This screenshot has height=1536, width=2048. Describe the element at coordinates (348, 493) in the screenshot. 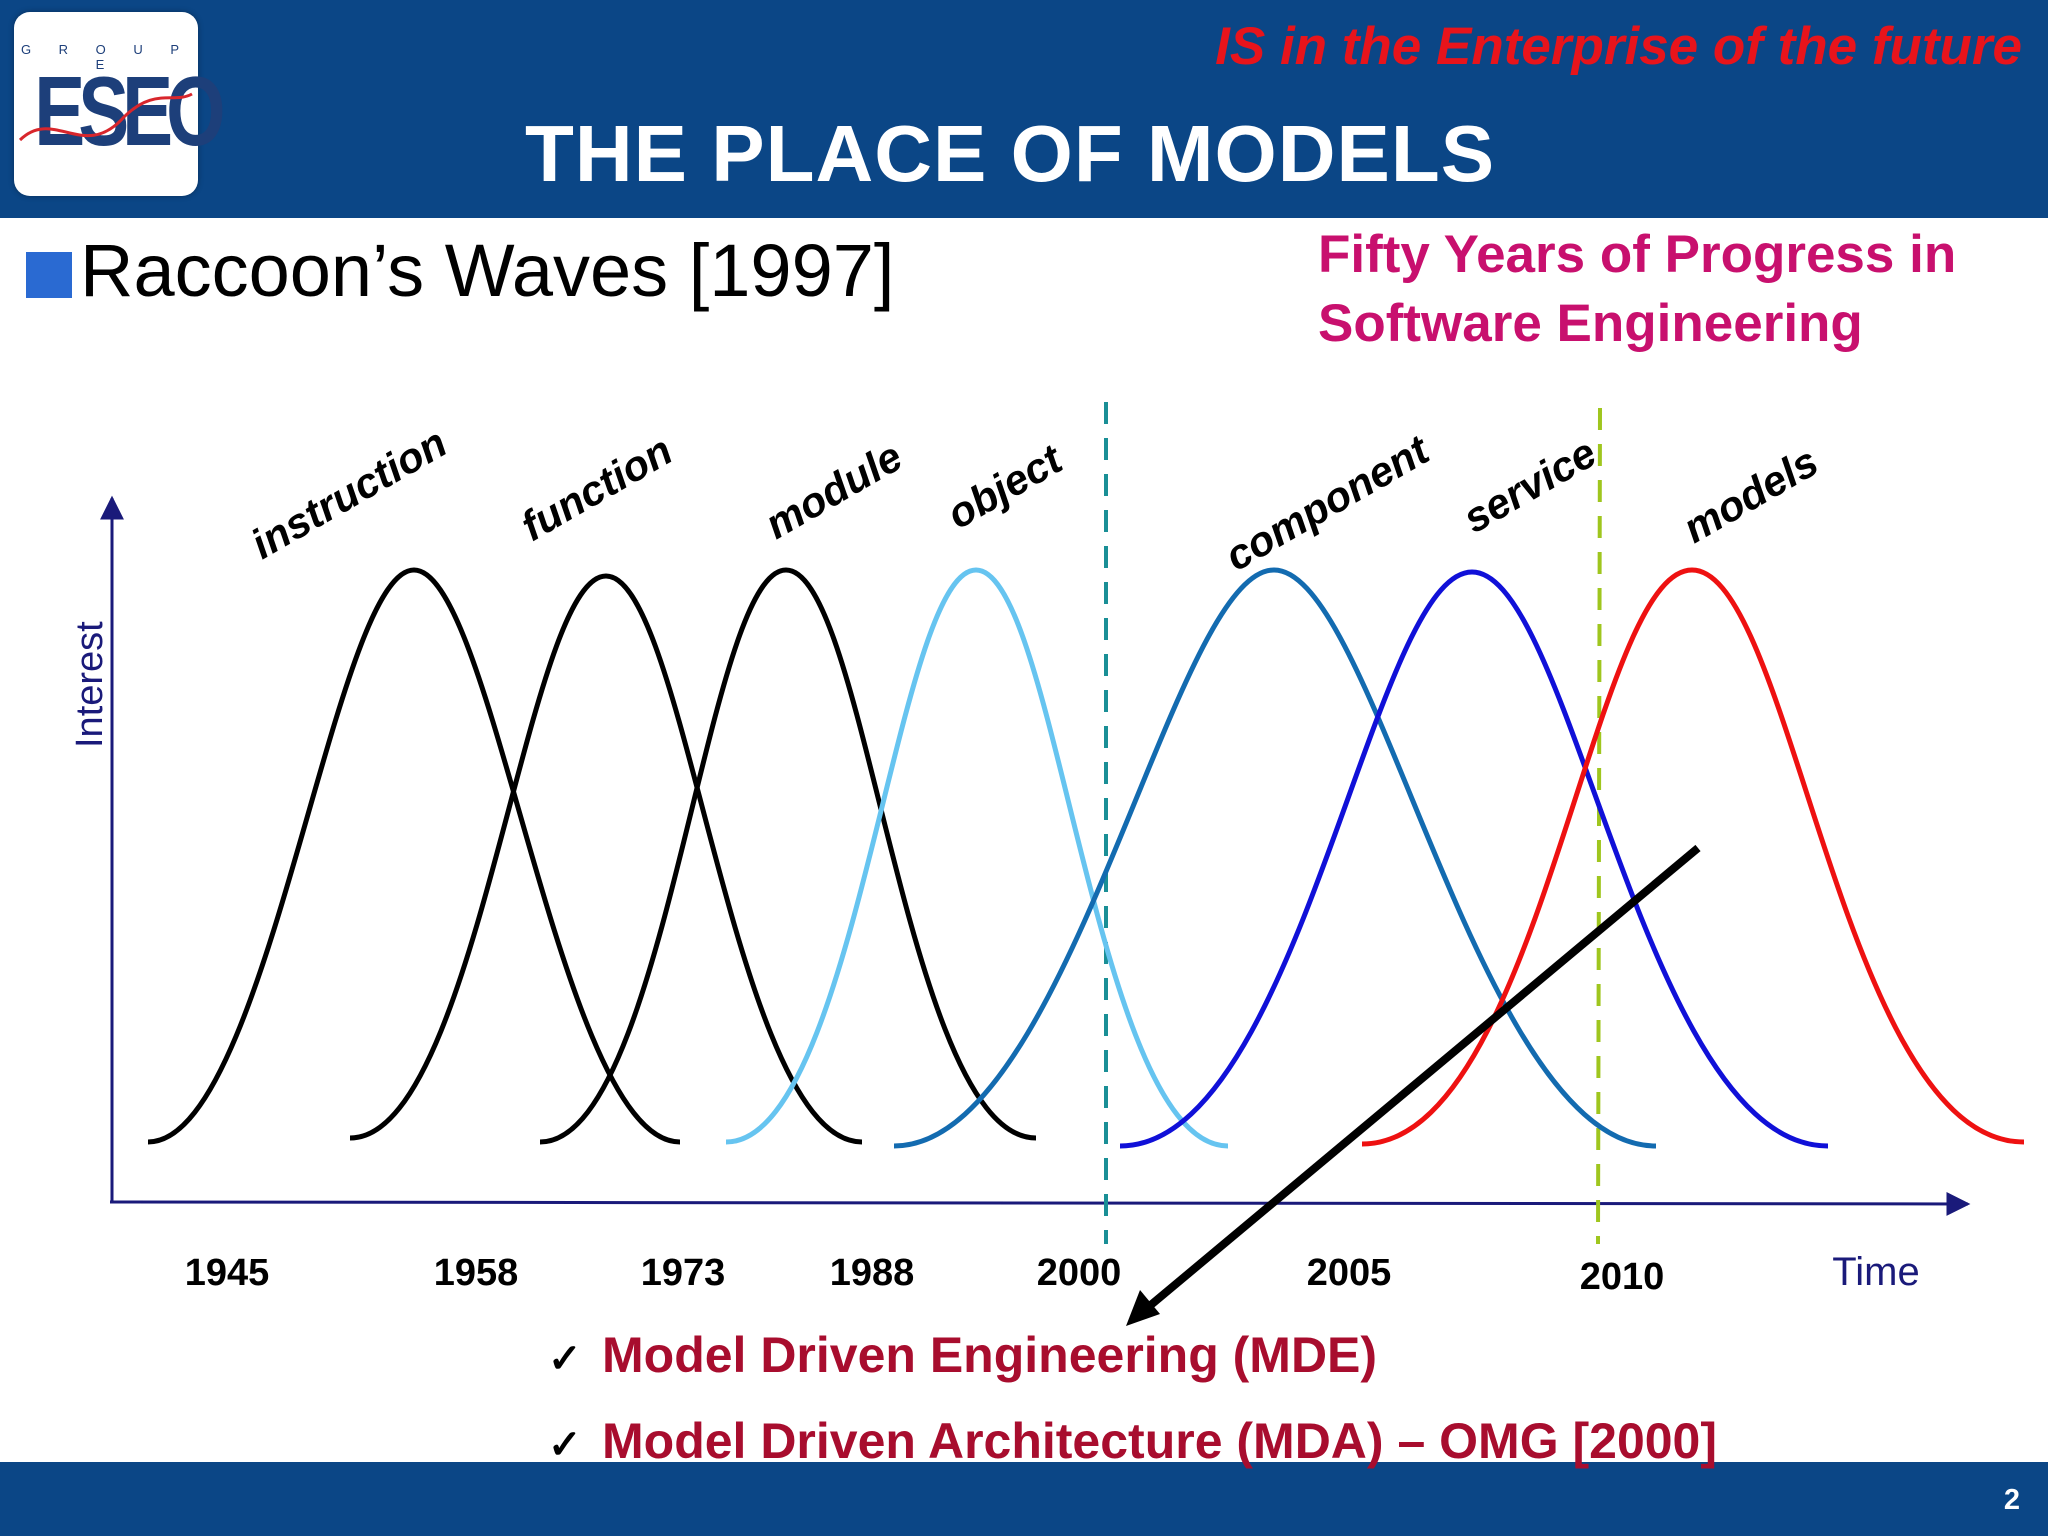

I see `wave-label-instruction: instruction` at that location.